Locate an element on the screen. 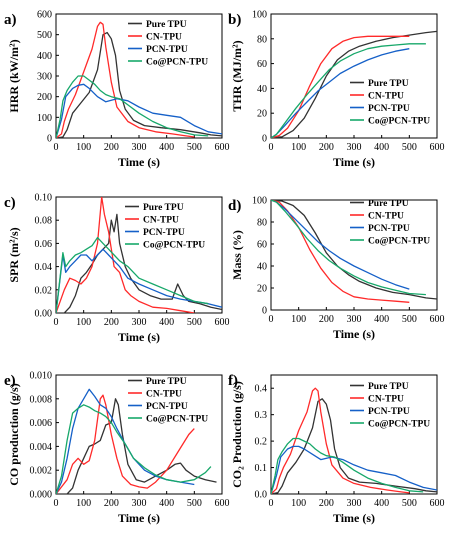  y-tick-label: 0.04 is located at coordinates (44, 267).